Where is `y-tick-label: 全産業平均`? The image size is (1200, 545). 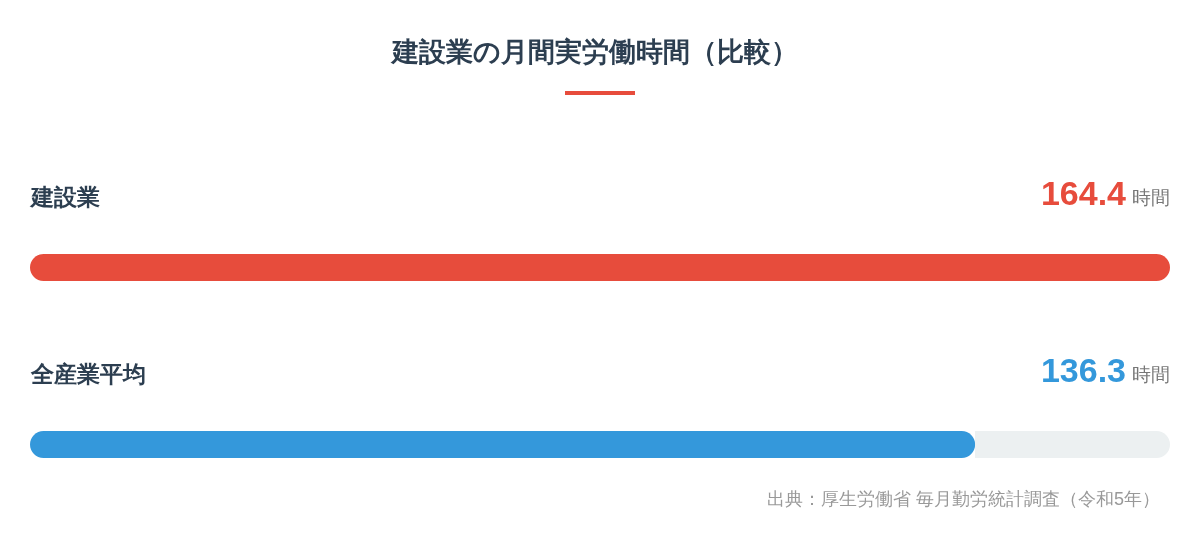
y-tick-label: 全産業平均 is located at coordinates (87, 373).